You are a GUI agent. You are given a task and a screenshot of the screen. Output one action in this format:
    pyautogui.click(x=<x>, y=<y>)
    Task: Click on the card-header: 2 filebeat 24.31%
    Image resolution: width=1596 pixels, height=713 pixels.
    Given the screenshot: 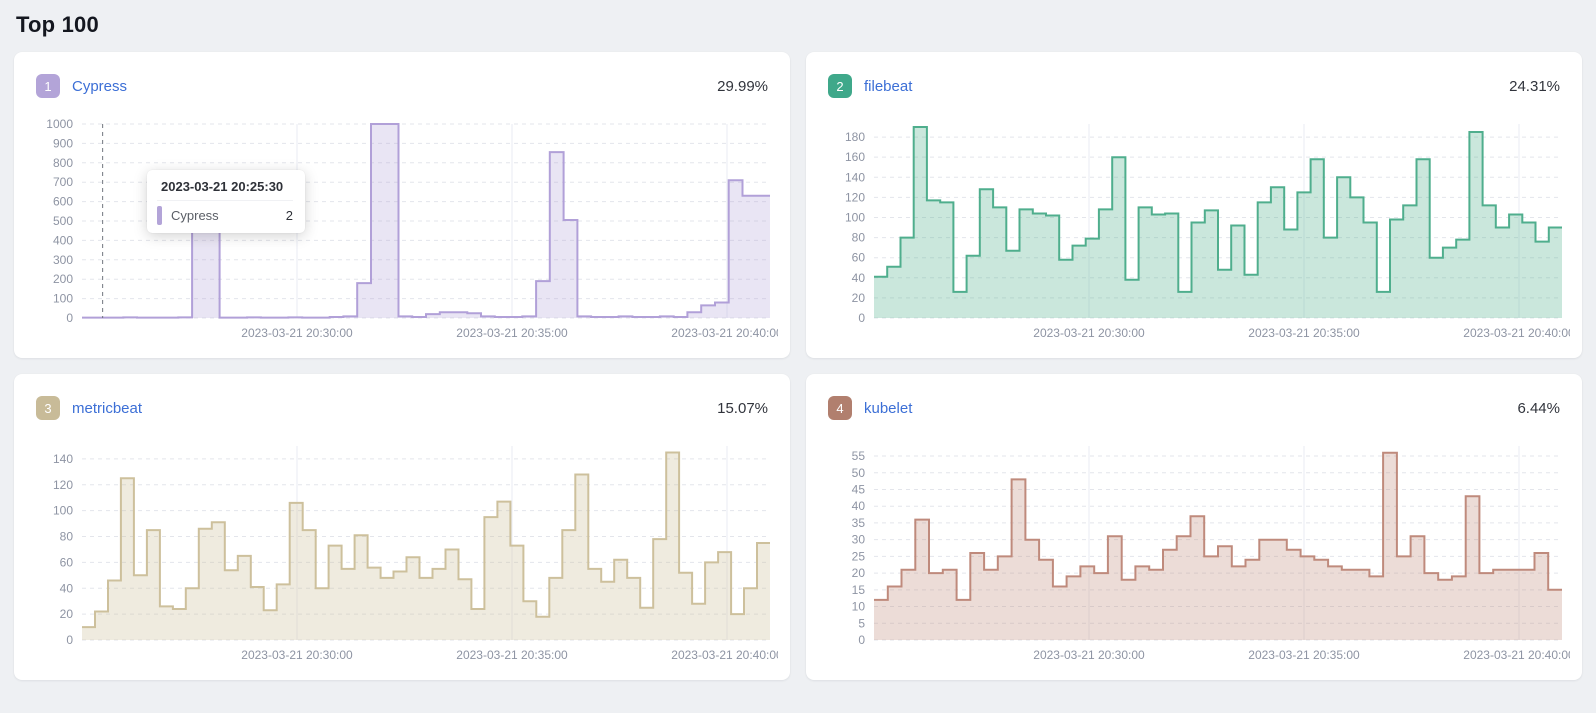 What is the action you would take?
    pyautogui.click(x=1194, y=81)
    